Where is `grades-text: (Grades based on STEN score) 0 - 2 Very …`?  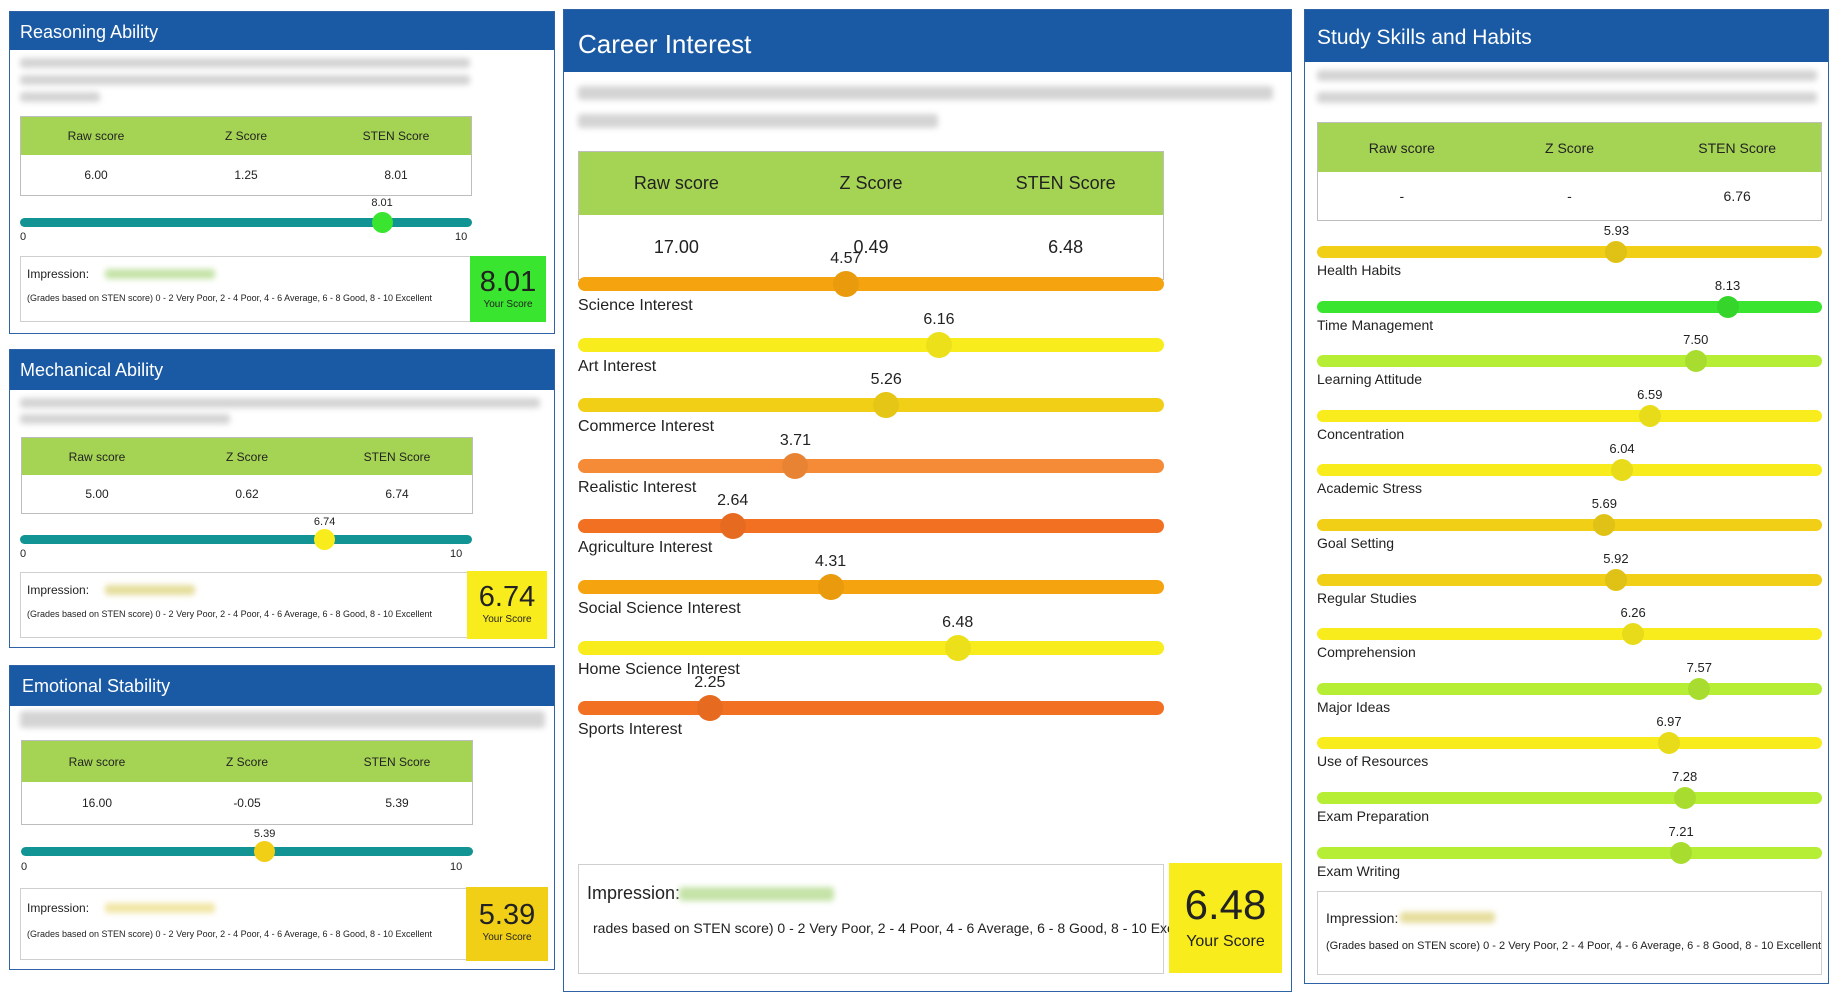 grades-text: (Grades based on STEN score) 0 - 2 Very … is located at coordinates (230, 934).